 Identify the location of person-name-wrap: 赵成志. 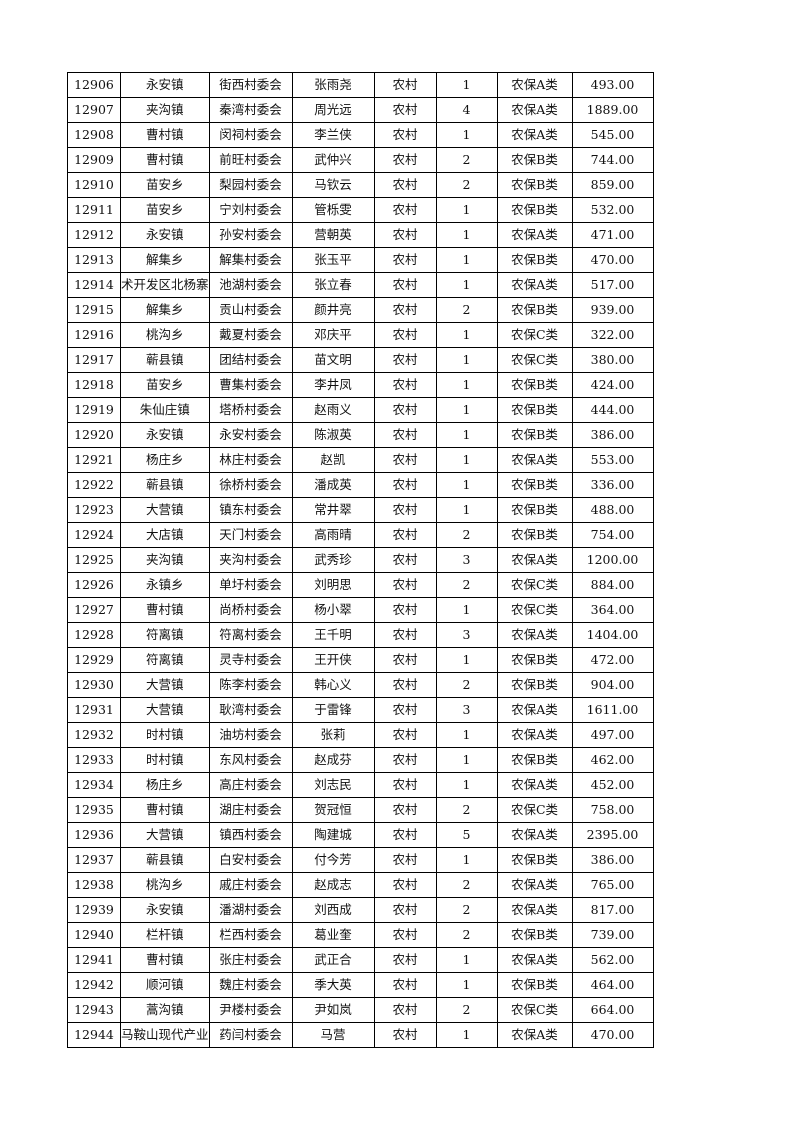
(333, 885).